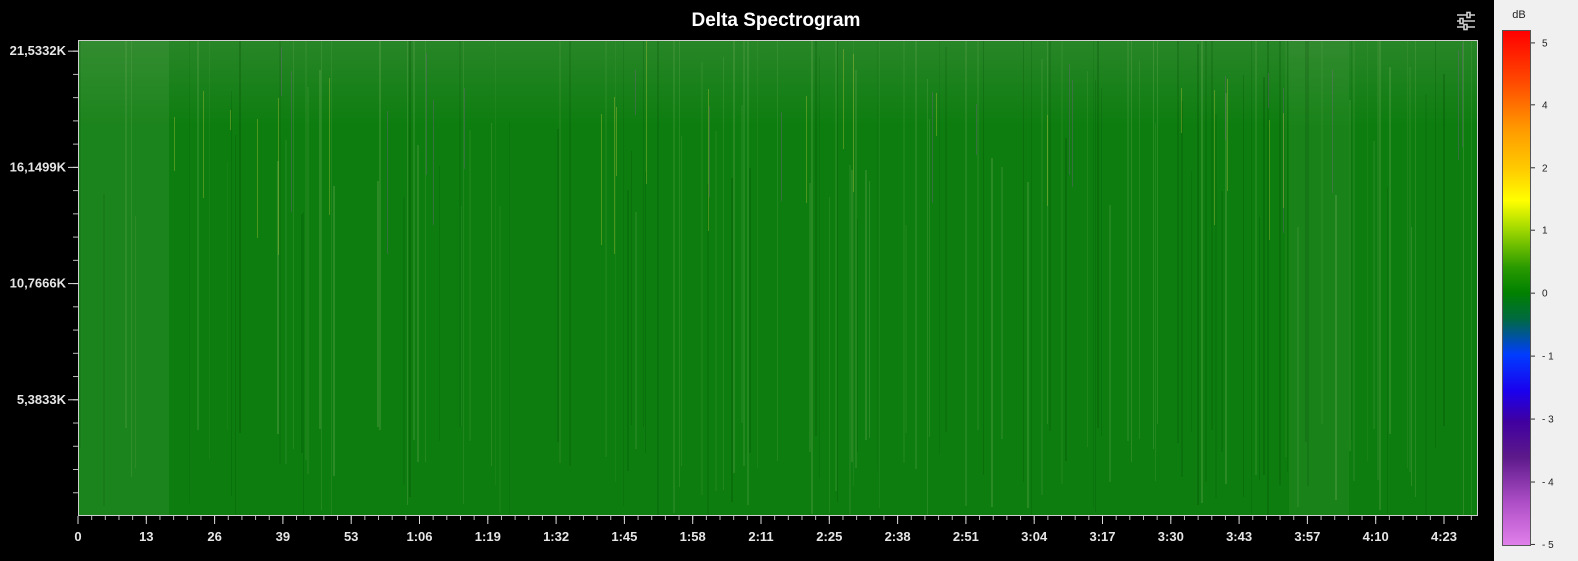 This screenshot has width=1578, height=561. What do you see at coordinates (1466, 21) in the screenshot?
I see `settings-button` at bounding box center [1466, 21].